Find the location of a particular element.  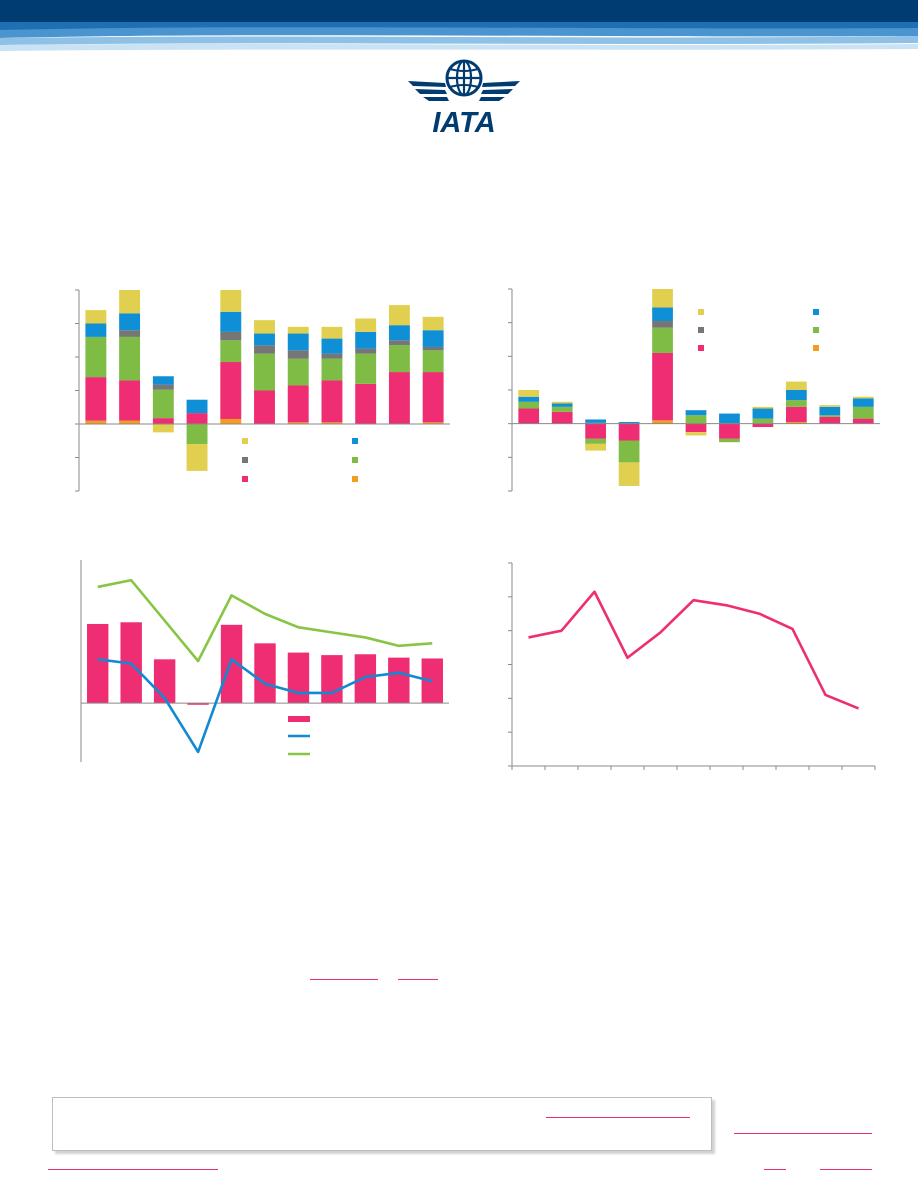

chart2-bar-2-green is located at coordinates (596, 441).